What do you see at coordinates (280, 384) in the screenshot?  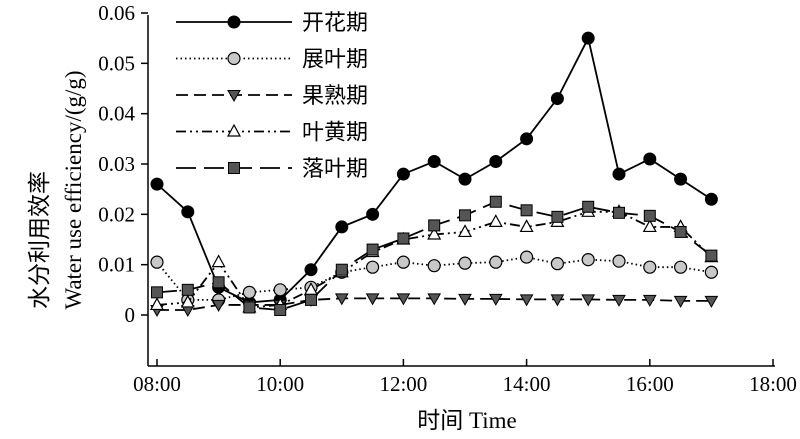 I see `x-tick-label: 10:00` at bounding box center [280, 384].